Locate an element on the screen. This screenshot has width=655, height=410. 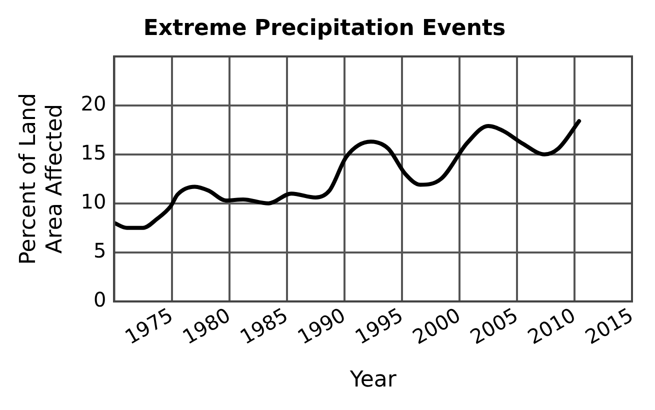
y-tick-label: 5 is located at coordinates (100, 250).